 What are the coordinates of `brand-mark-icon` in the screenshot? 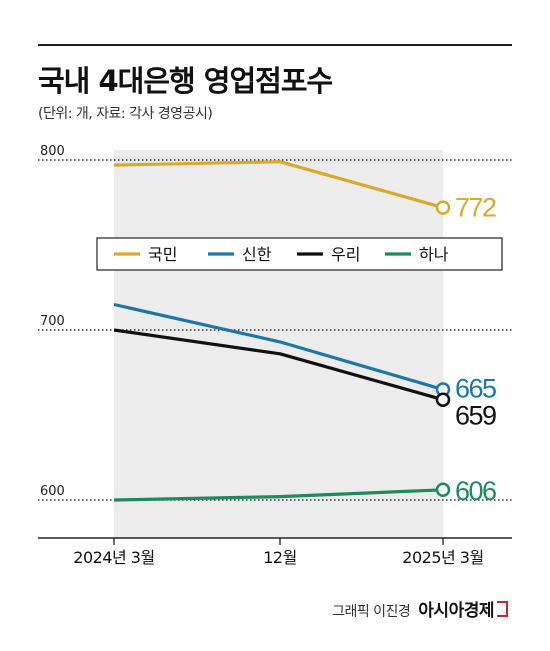 It's located at (502, 609).